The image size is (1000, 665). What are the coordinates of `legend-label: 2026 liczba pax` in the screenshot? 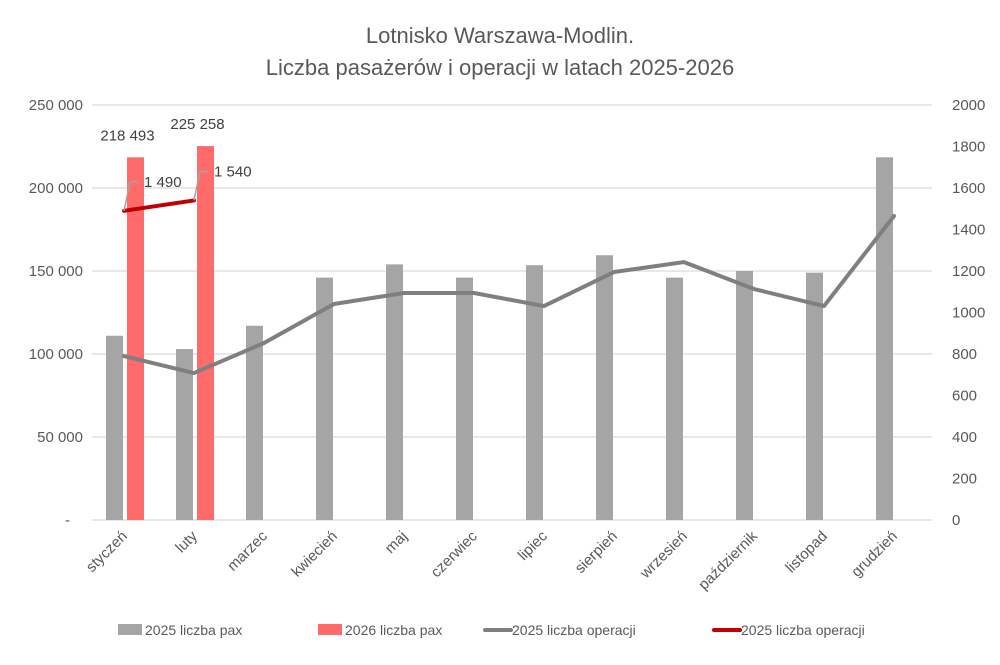 It's located at (393, 630).